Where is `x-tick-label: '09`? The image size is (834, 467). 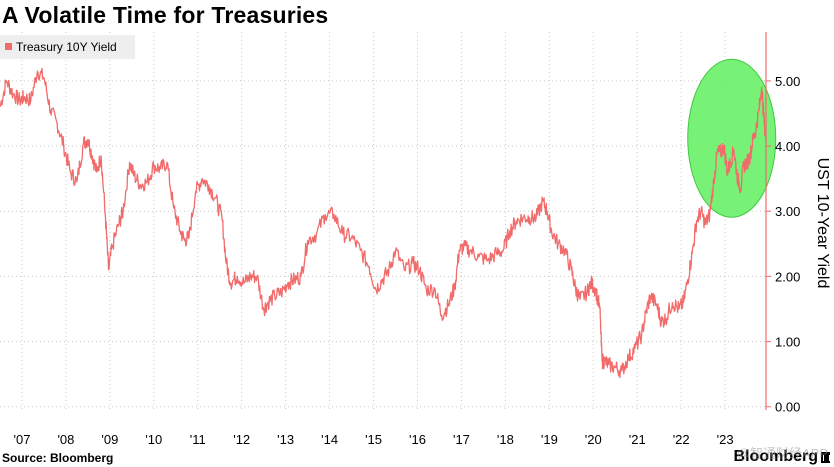
x-tick-label: '09 is located at coordinates (109, 439).